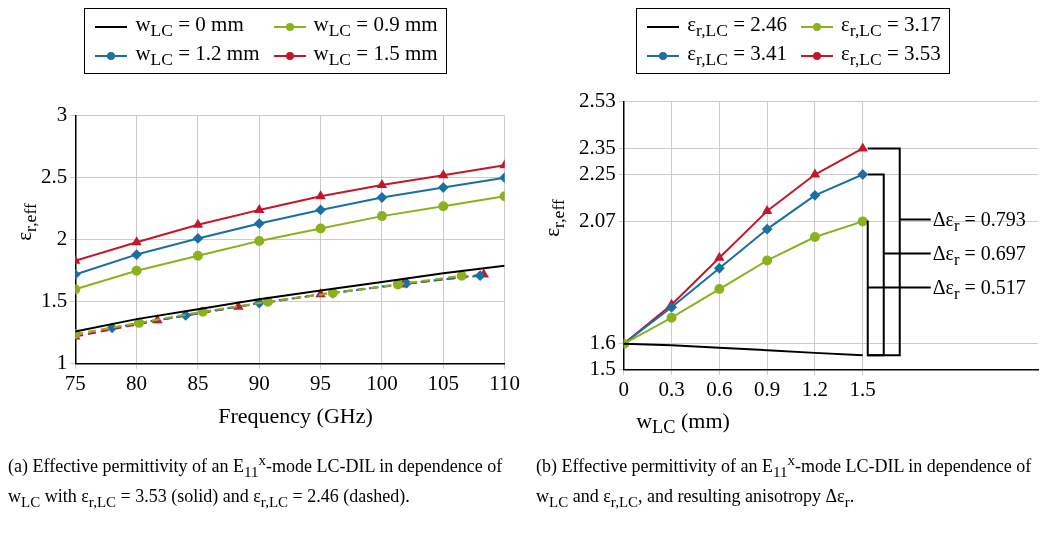 The height and width of the screenshot is (540, 1058). I want to click on x-tick-label: 110, so click(505, 382).